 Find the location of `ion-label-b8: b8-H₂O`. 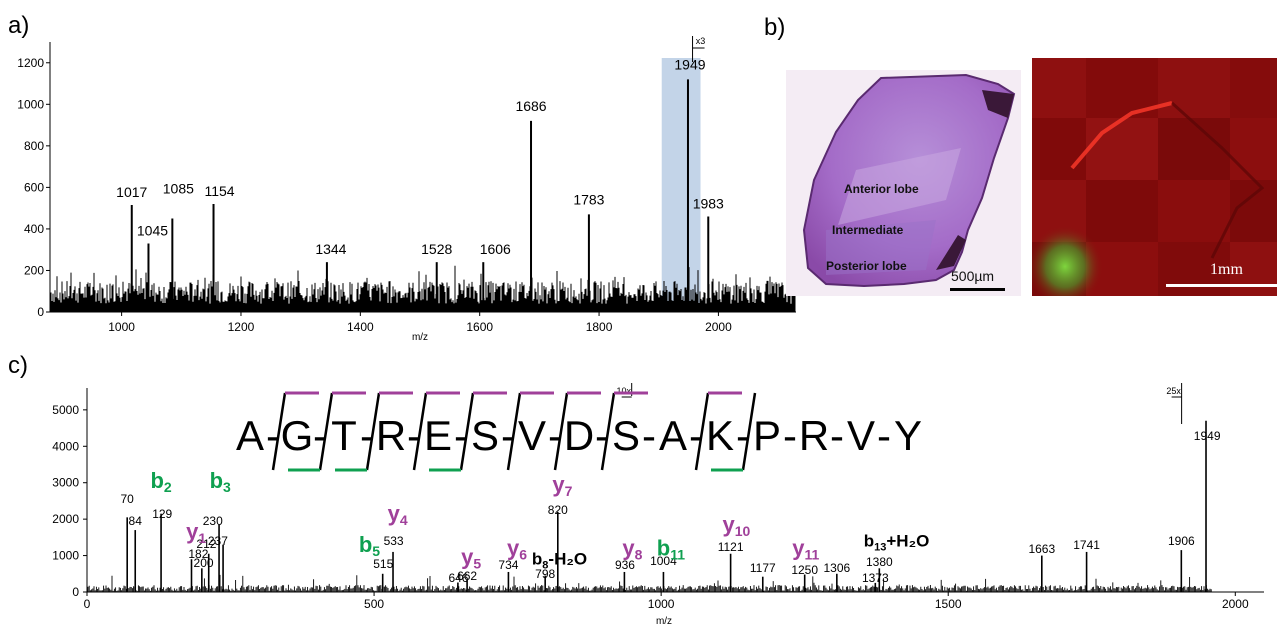

ion-label-b8: b8-H₂O is located at coordinates (559, 561).